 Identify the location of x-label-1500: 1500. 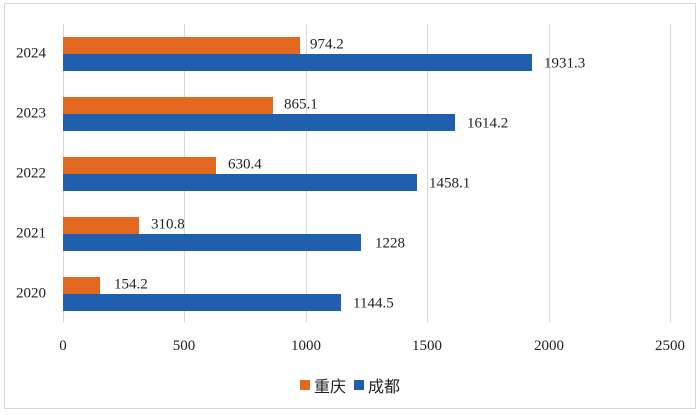
(427, 346).